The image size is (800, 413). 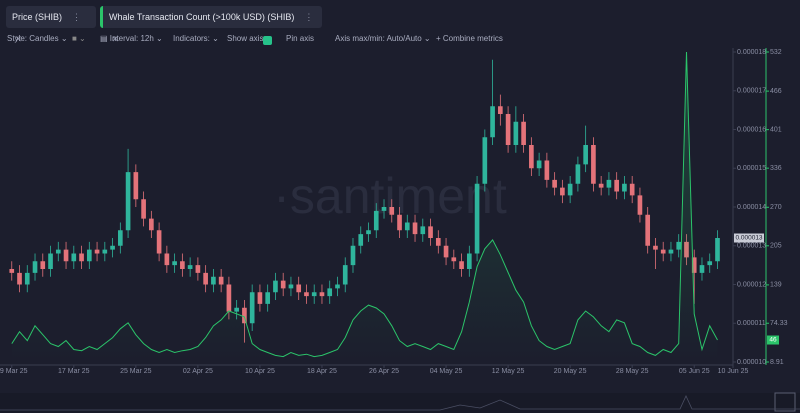 I want to click on x-tick-label: 04 May 25, so click(x=446, y=371).